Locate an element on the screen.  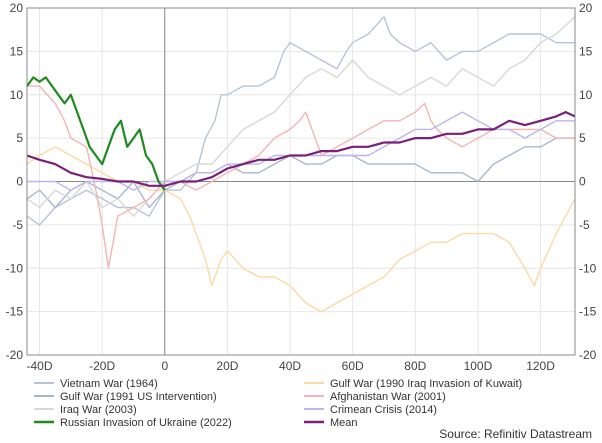
x-tick-label: -20D is located at coordinates (102, 366).